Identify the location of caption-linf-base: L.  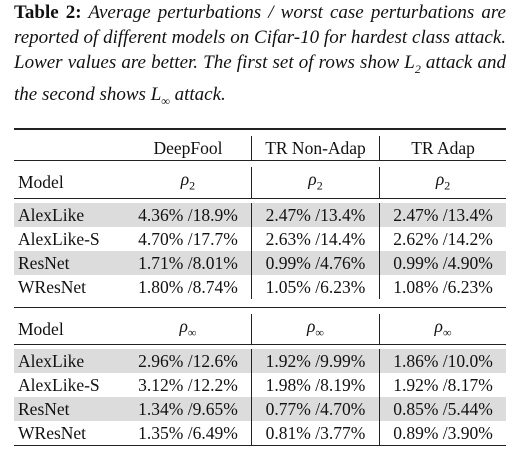
(156, 94).